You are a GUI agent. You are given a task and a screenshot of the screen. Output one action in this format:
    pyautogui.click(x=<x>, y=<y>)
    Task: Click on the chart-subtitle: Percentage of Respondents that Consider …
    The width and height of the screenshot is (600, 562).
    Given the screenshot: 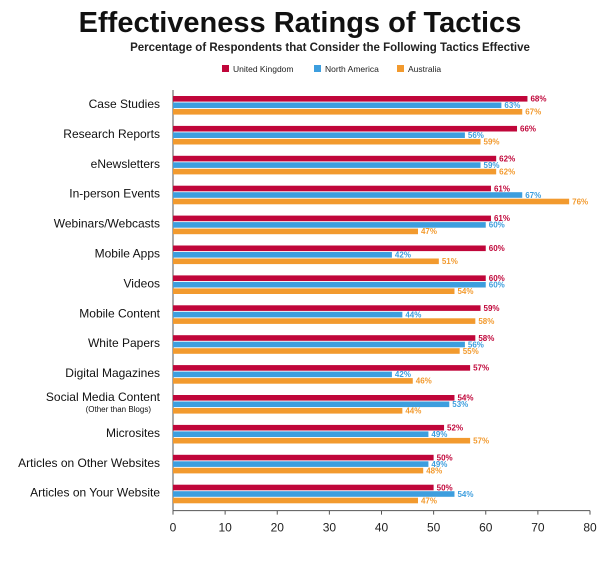 What is the action you would take?
    pyautogui.click(x=330, y=48)
    